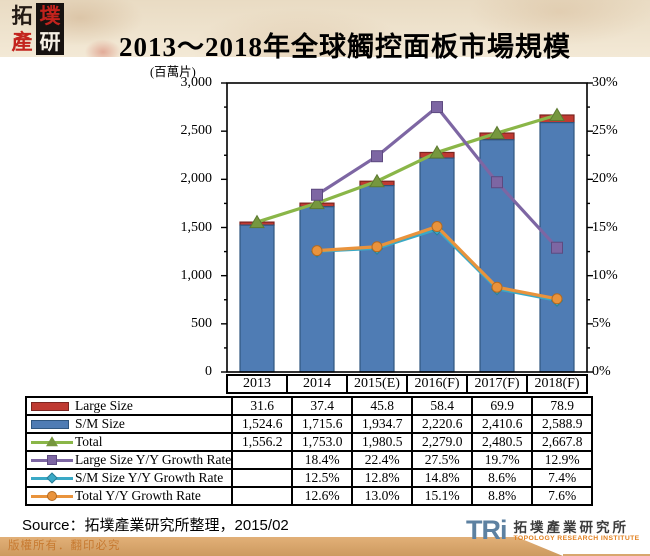 This screenshot has height=556, width=650. Describe the element at coordinates (50, 406) in the screenshot. I see `large-size-swatch` at that location.